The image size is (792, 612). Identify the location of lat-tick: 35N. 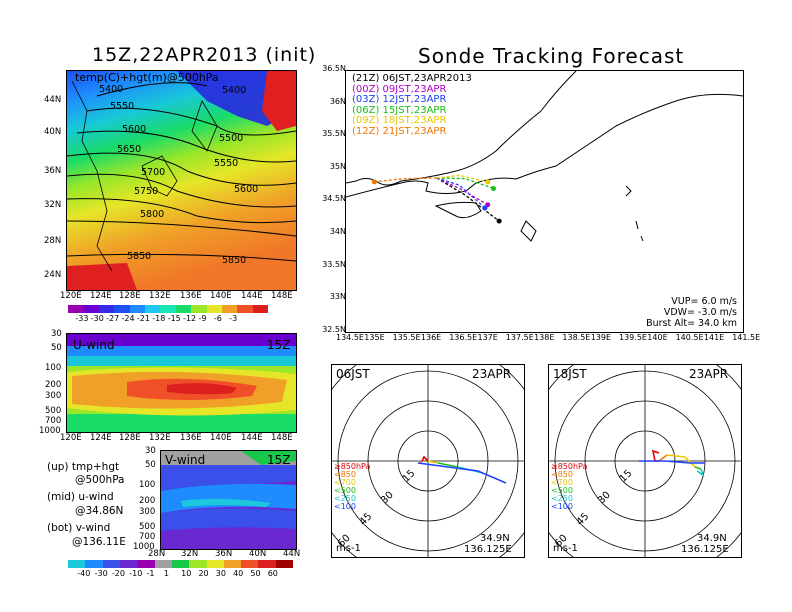
(337, 166).